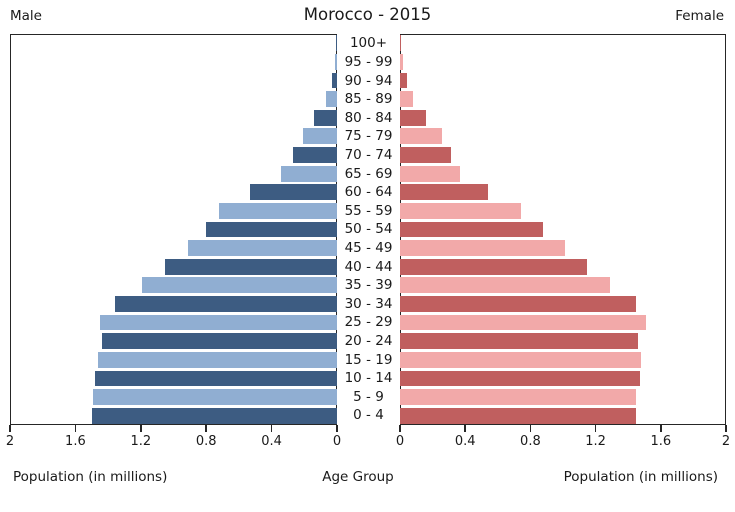  Describe the element at coordinates (173, 440) in the screenshot. I see `male-x-axis: 2 1.6 1.2 0.8 0.4 0` at that location.